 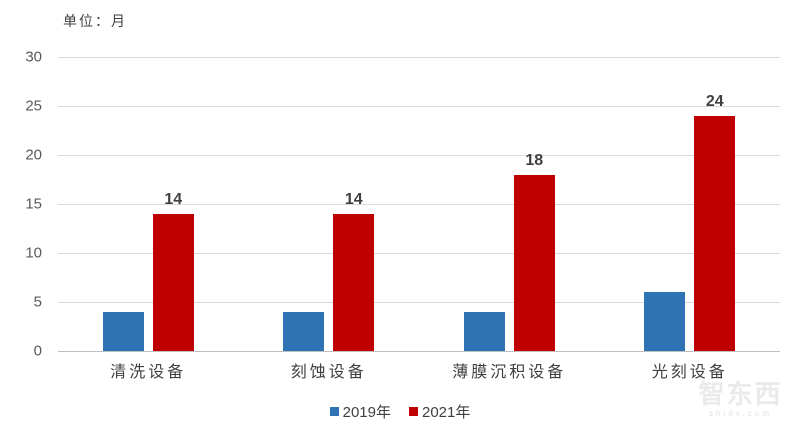 I want to click on bar-2021年-刻蚀设备: 14, so click(x=354, y=271).